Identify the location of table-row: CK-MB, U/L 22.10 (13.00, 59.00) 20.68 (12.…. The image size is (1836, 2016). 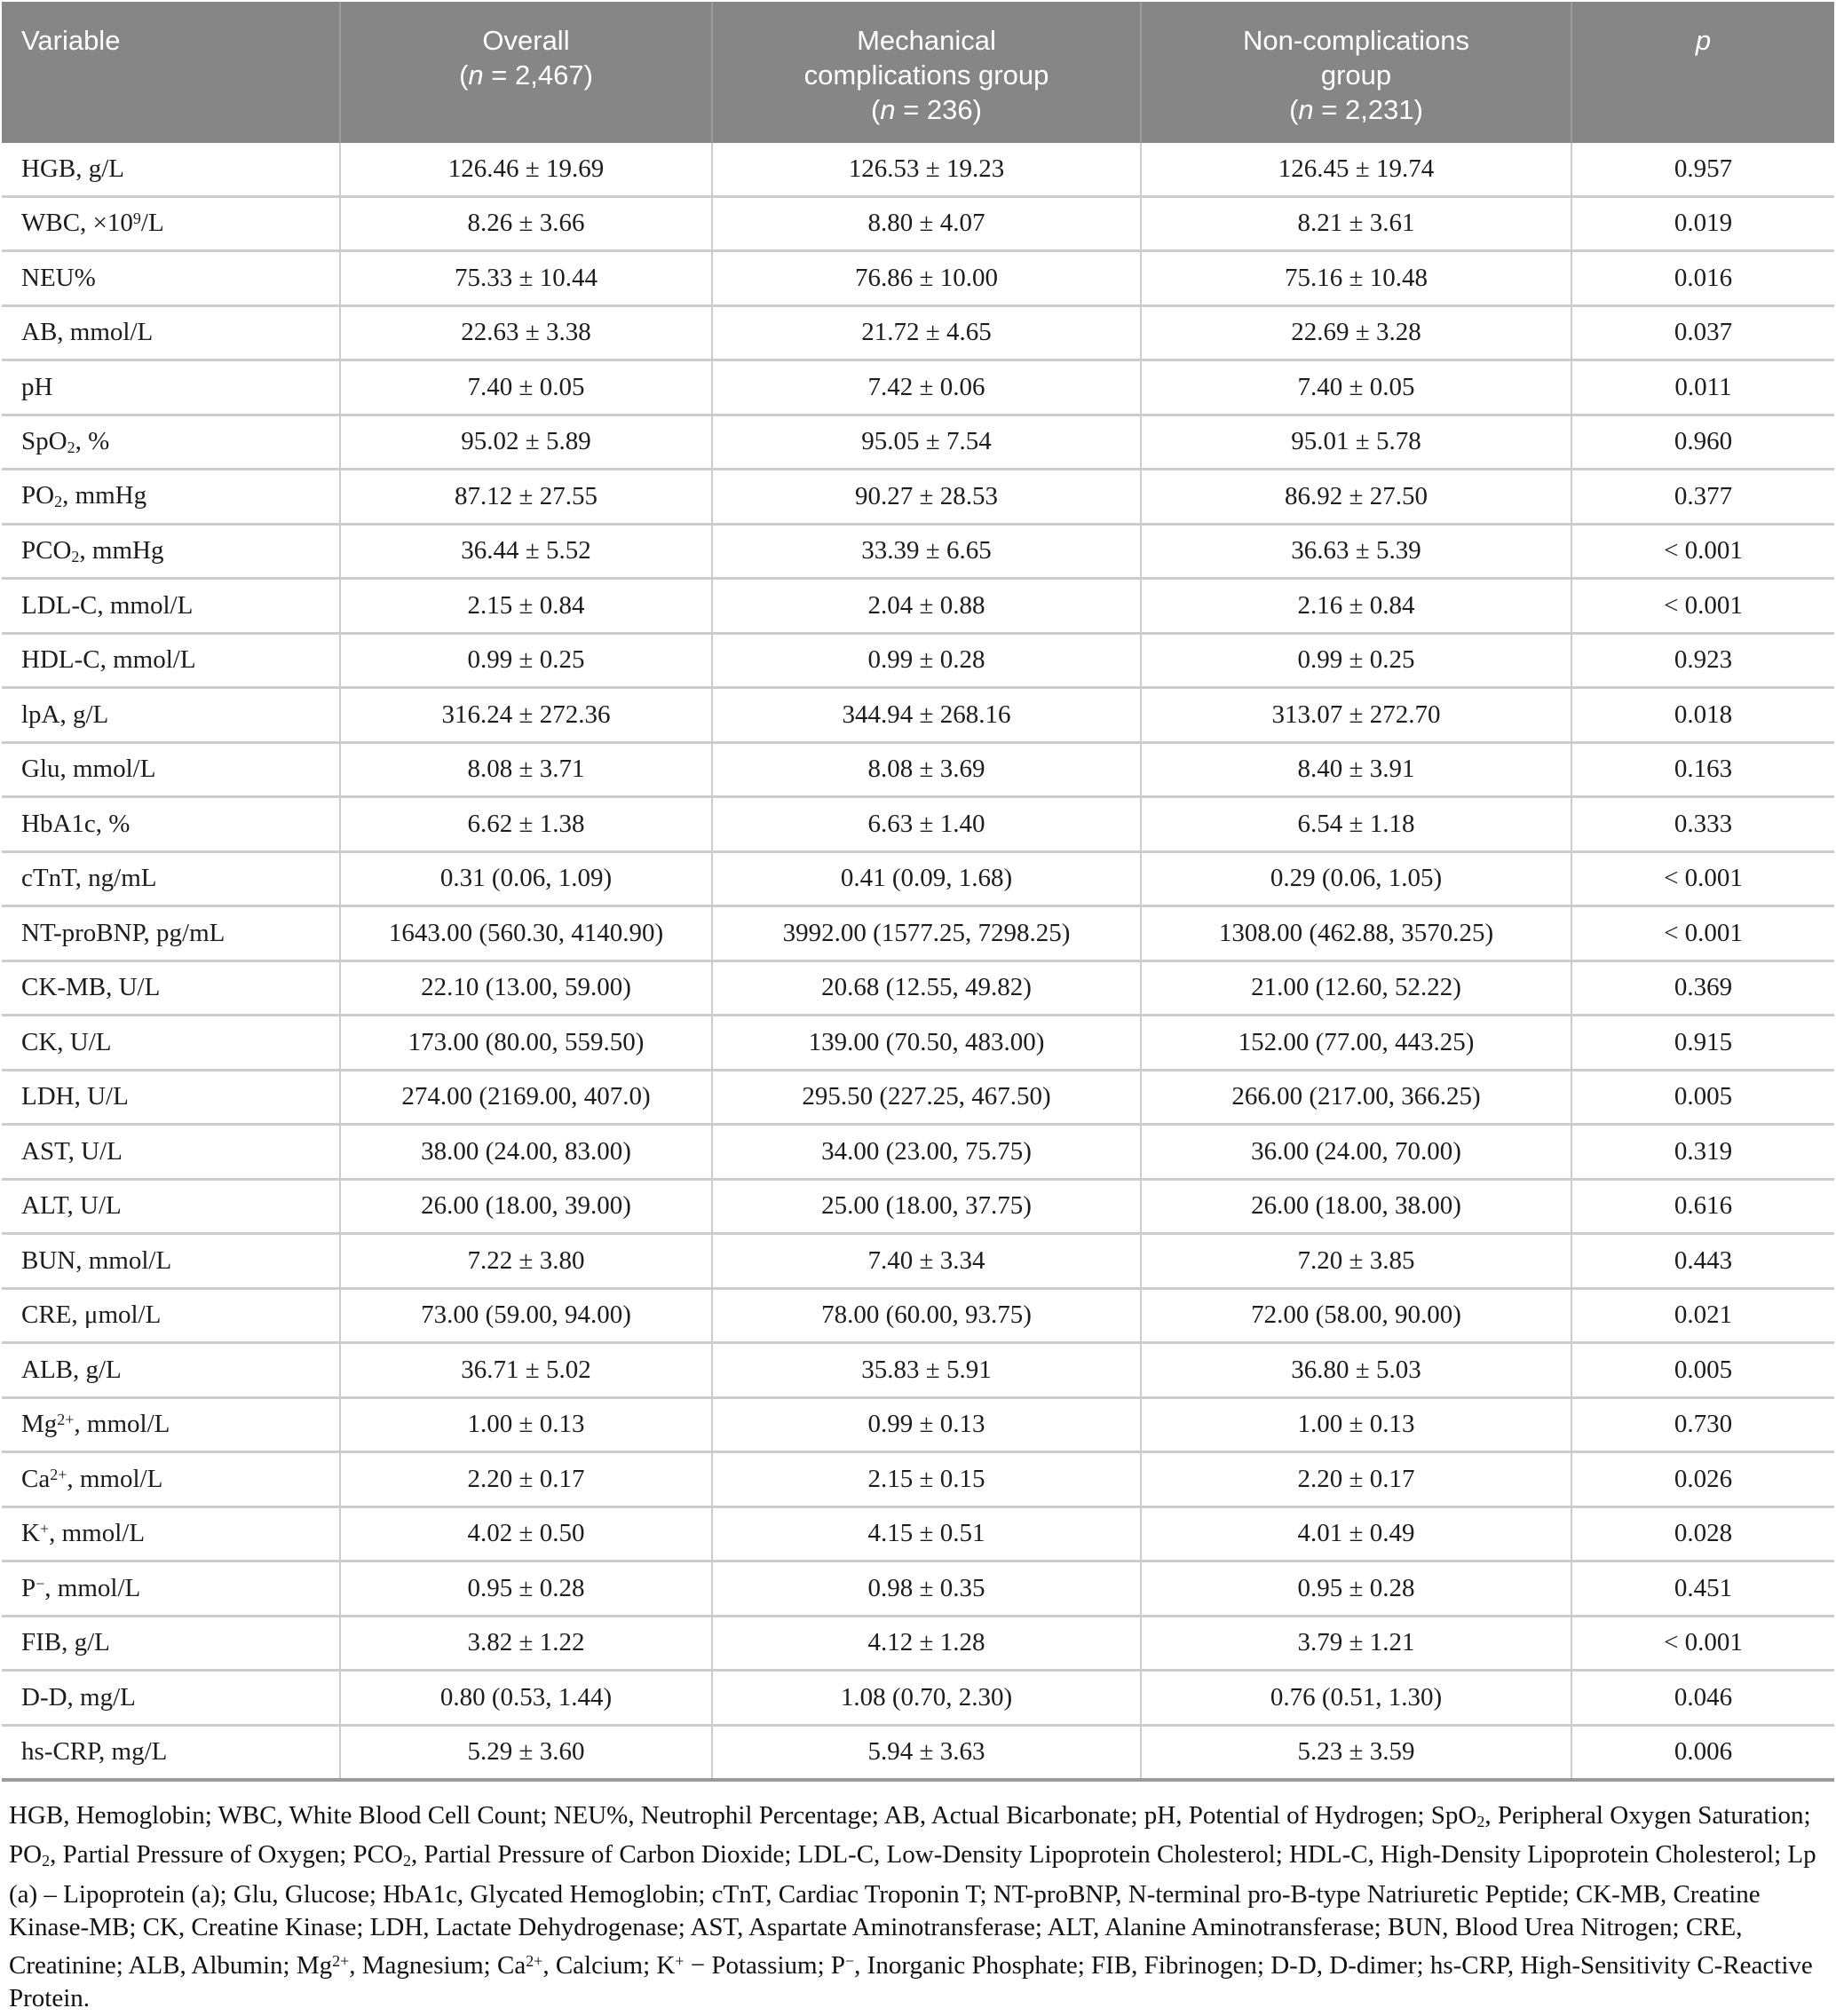
(918, 988).